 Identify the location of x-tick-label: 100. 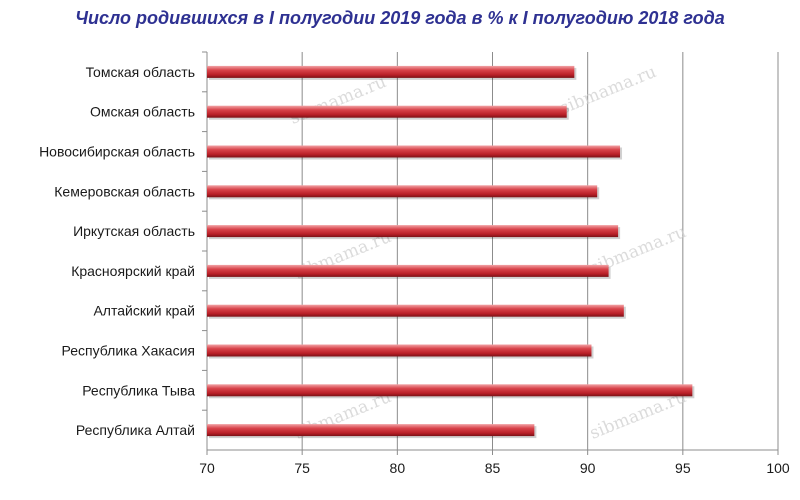
(778, 468).